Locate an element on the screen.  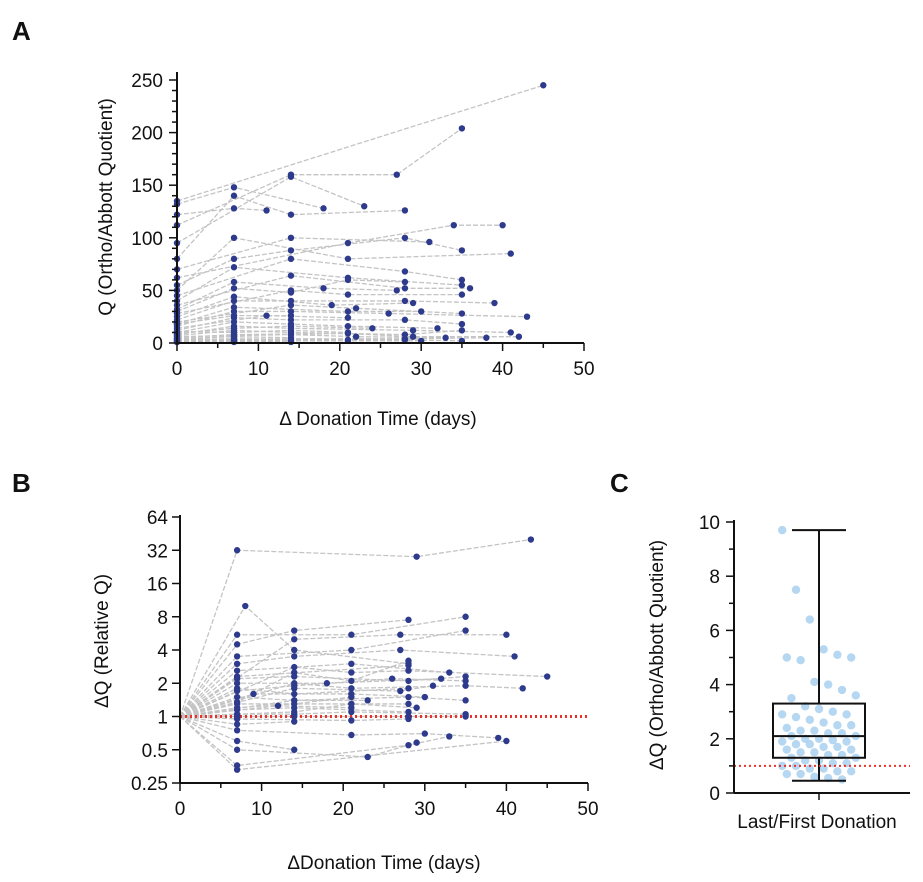
panel-a-y-axis-title: Q (Ortho/Abbott Quotient) is located at coordinates (106, 207).